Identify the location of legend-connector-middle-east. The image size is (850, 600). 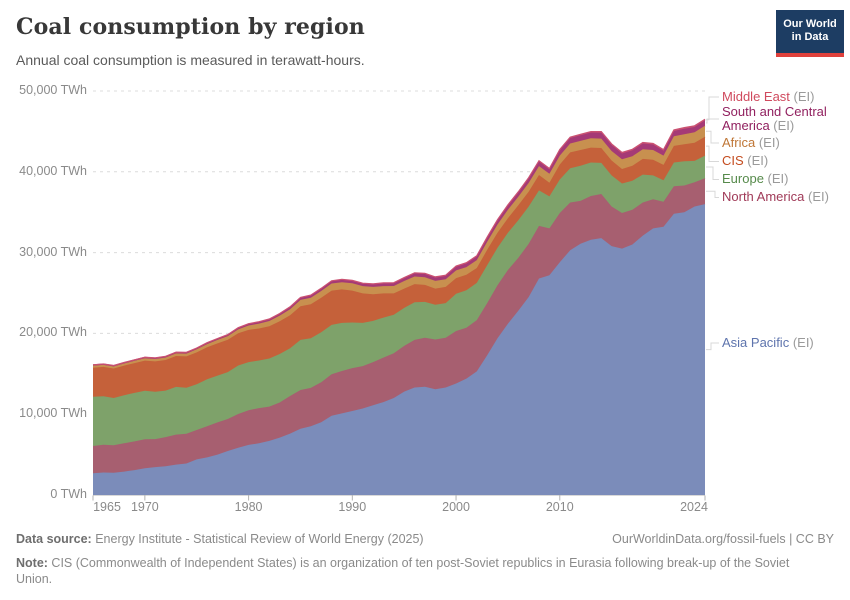
(712, 108).